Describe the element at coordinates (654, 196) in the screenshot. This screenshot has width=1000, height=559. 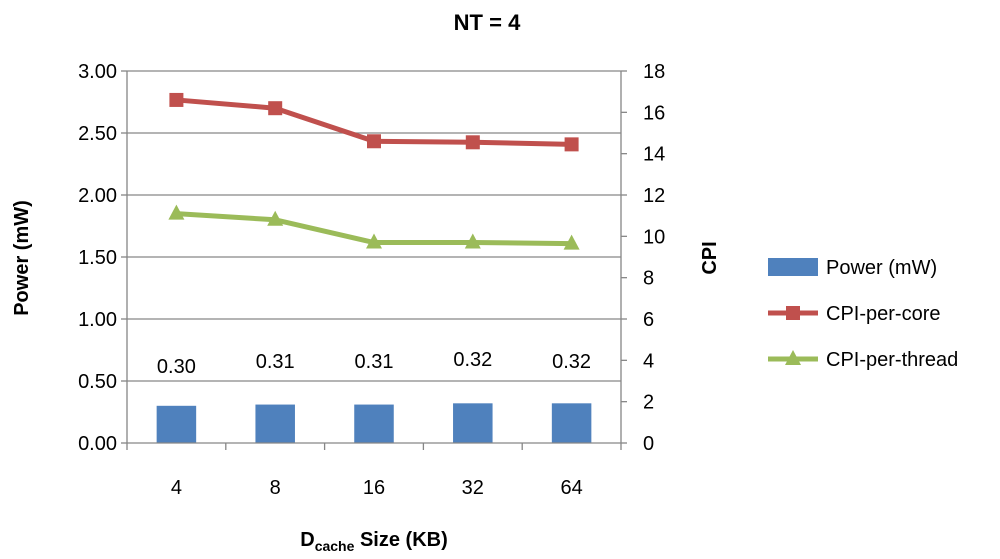
I see `y2-tick-label: 12` at that location.